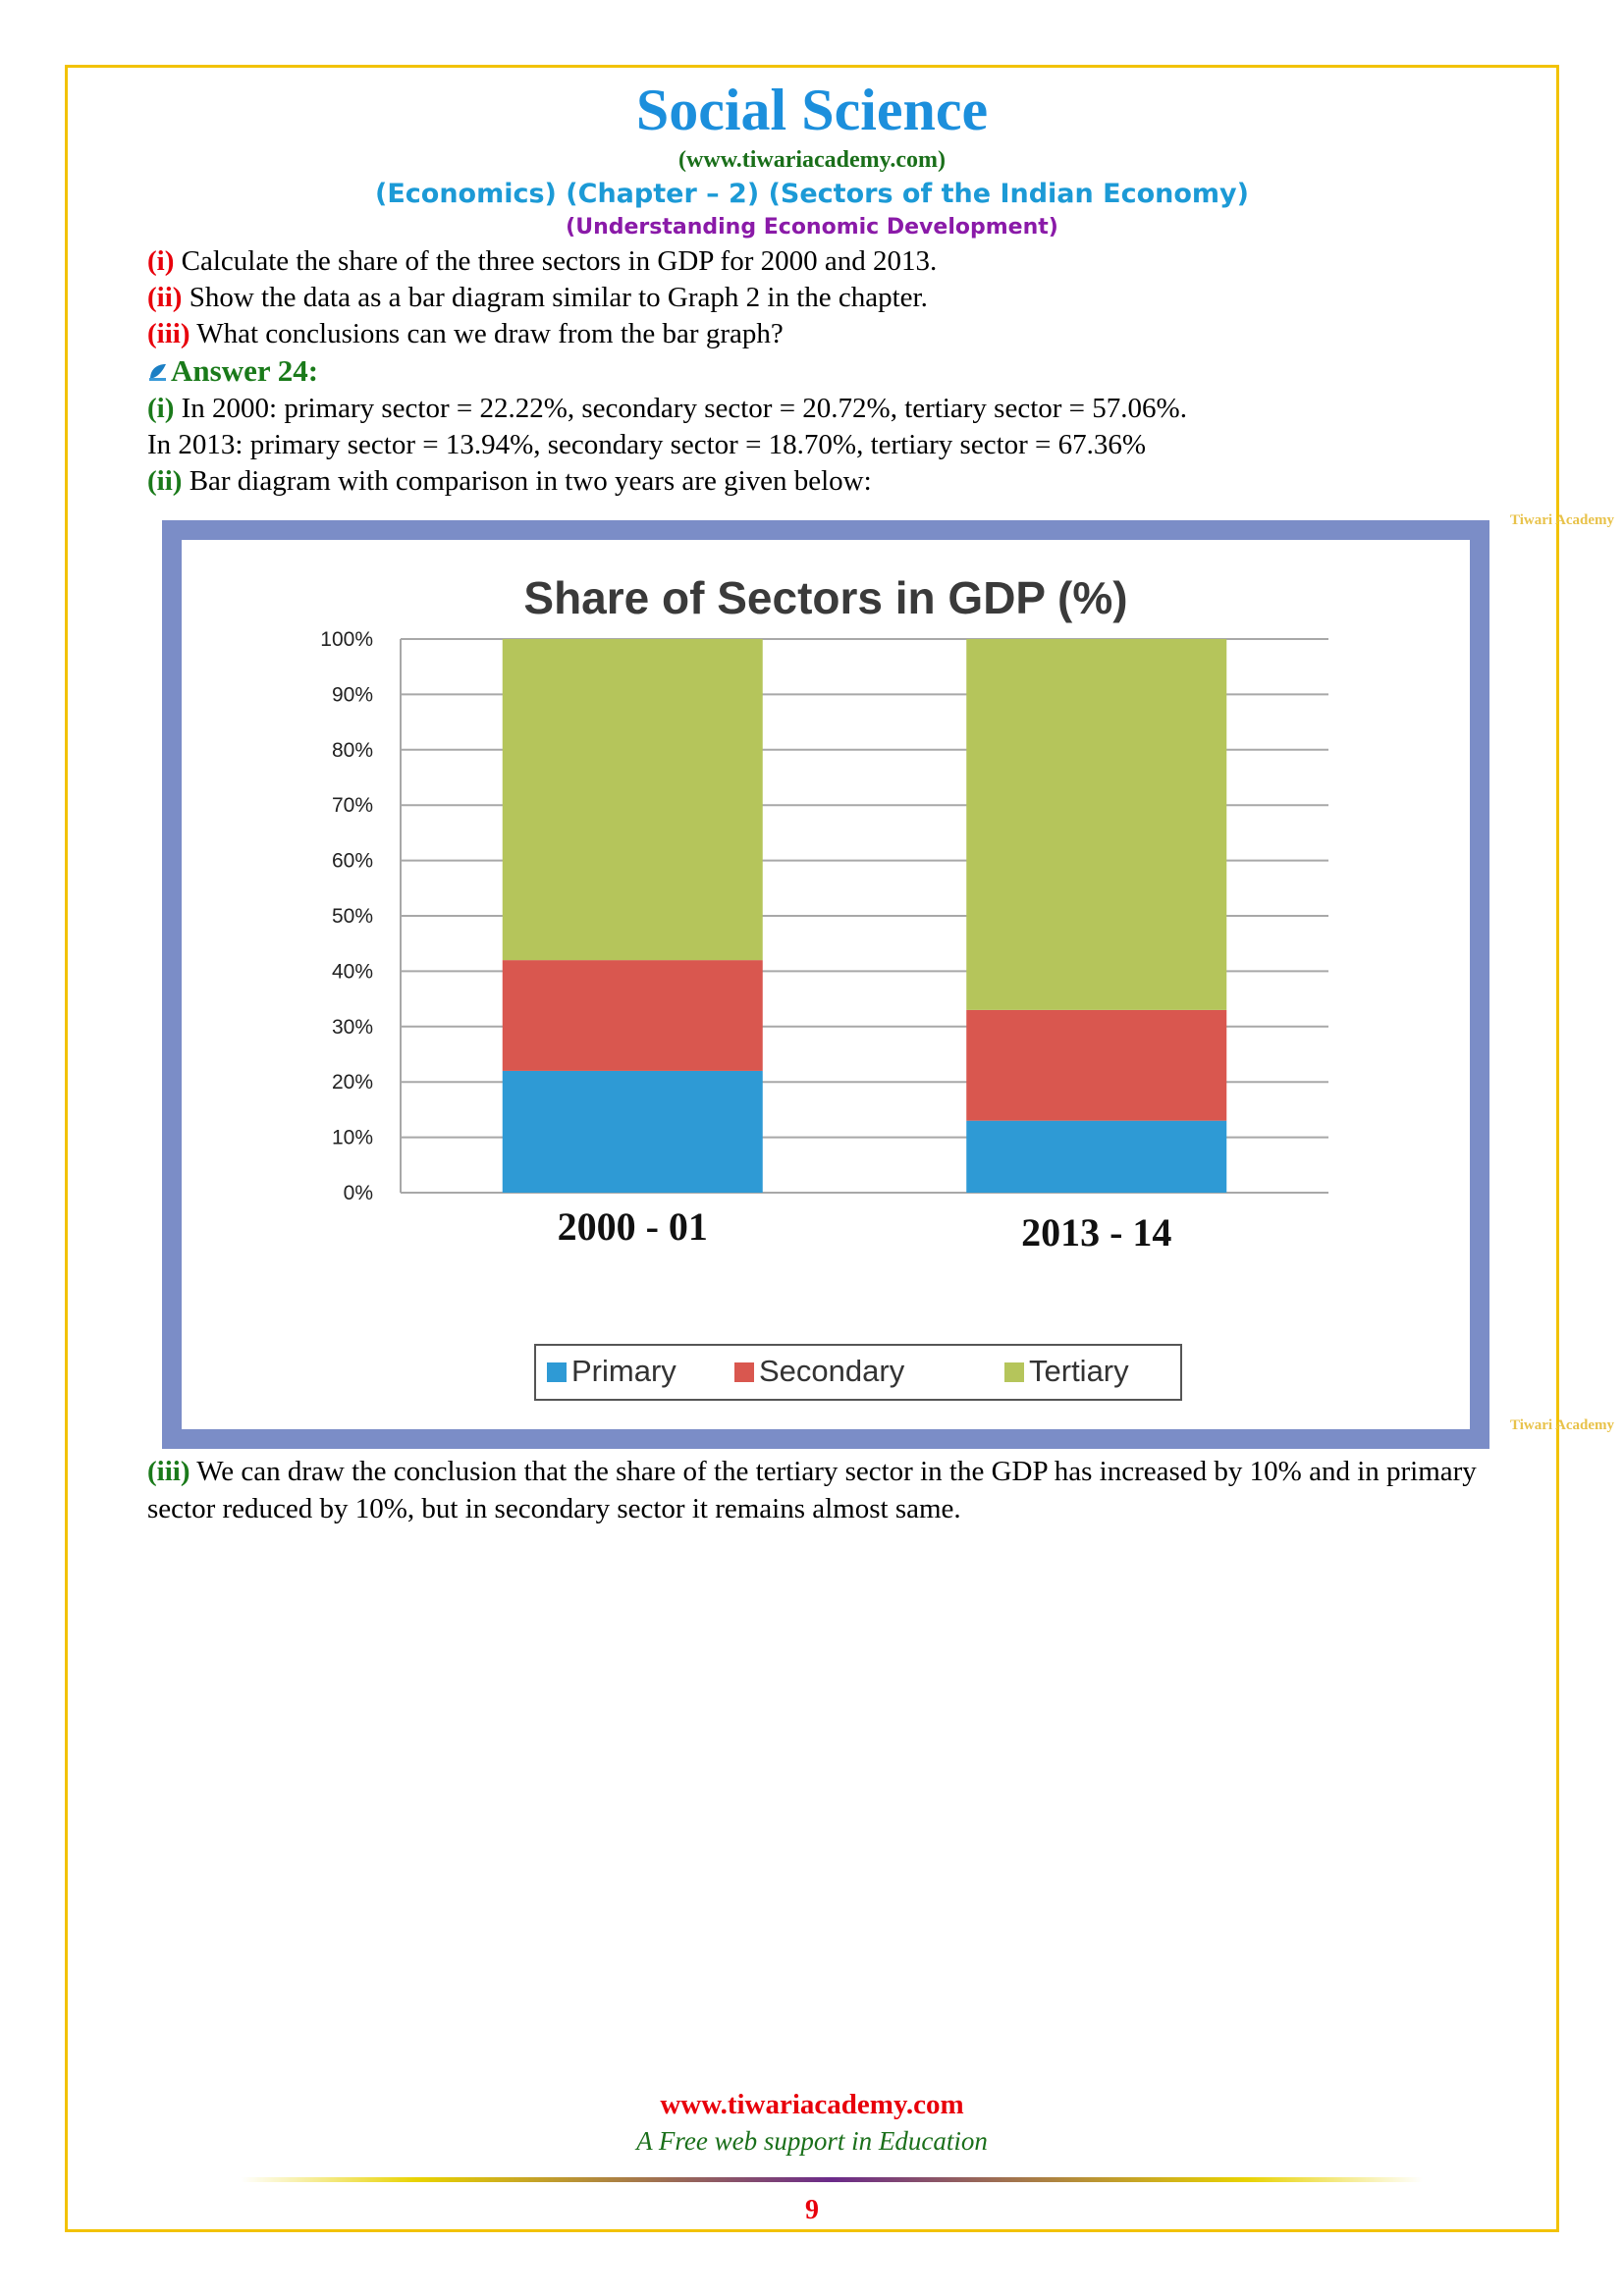 This screenshot has height=2296, width=1624. What do you see at coordinates (358, 1193) in the screenshot?
I see `y-tick-label: 0%` at bounding box center [358, 1193].